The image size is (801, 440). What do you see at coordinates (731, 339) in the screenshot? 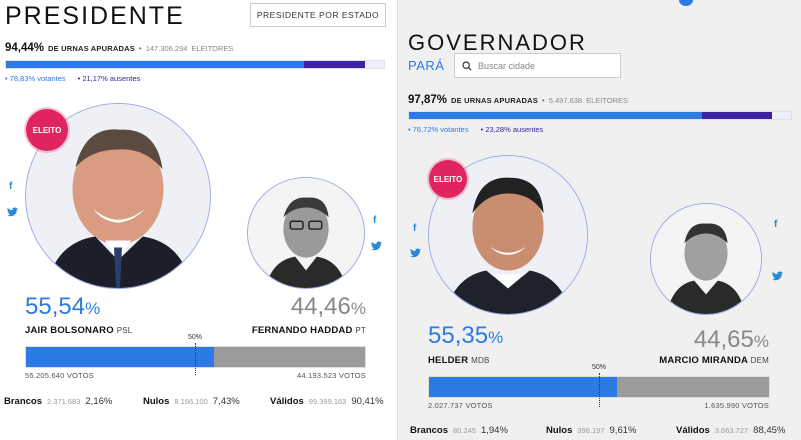
I see `runner-up-percent: 44,65%` at bounding box center [731, 339].